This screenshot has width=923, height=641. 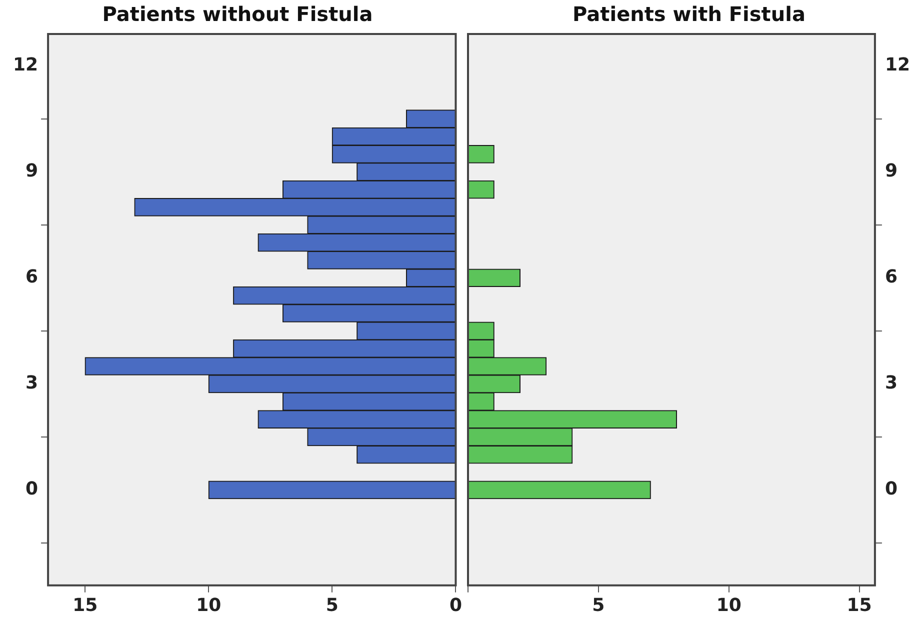 I want to click on x-tick-label: 0, so click(x=455, y=605).